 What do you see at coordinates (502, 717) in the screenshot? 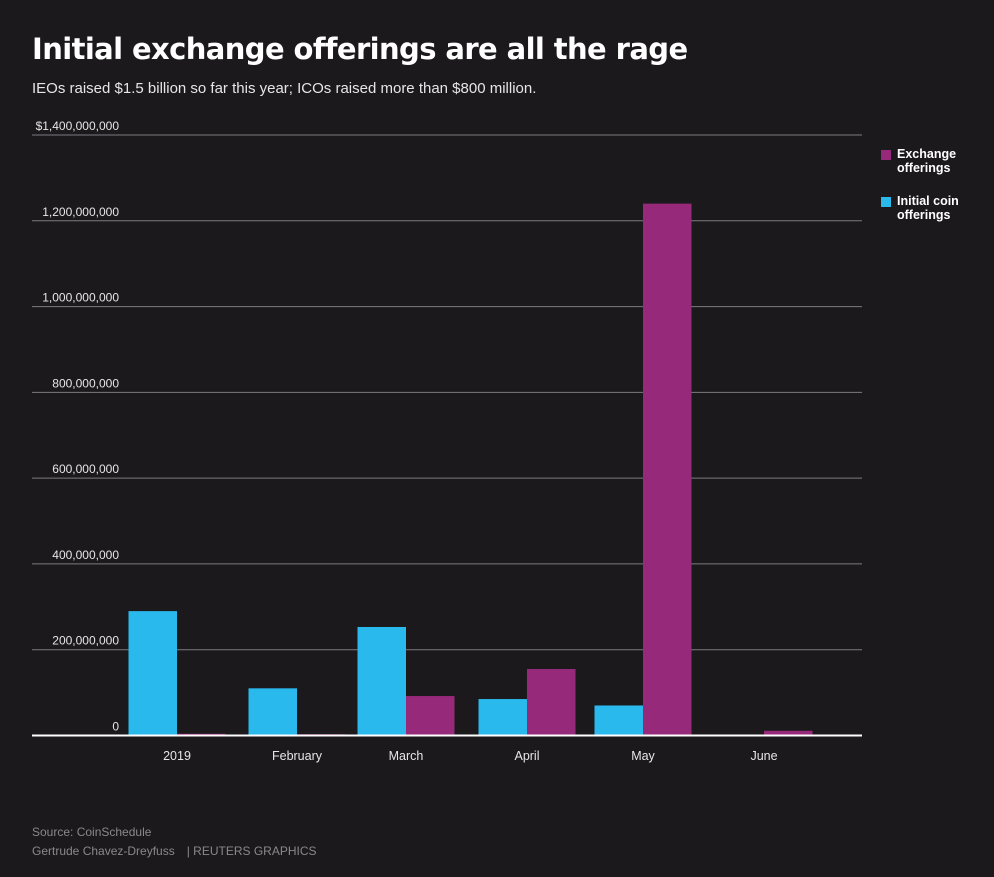
I see `bar-ico-april` at bounding box center [502, 717].